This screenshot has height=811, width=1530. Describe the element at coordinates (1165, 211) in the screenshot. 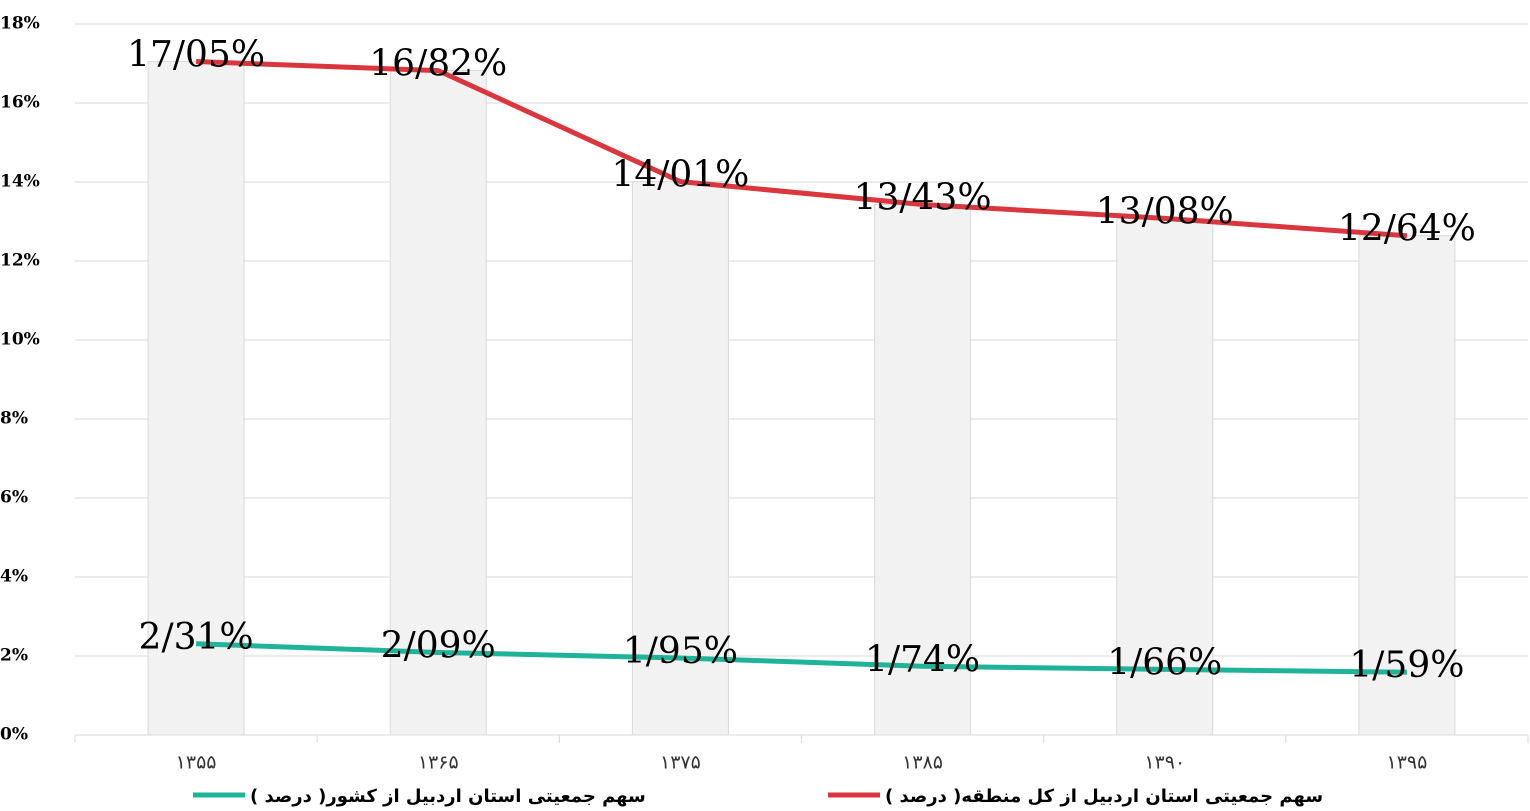

I see `data-label: 13/08%` at that location.